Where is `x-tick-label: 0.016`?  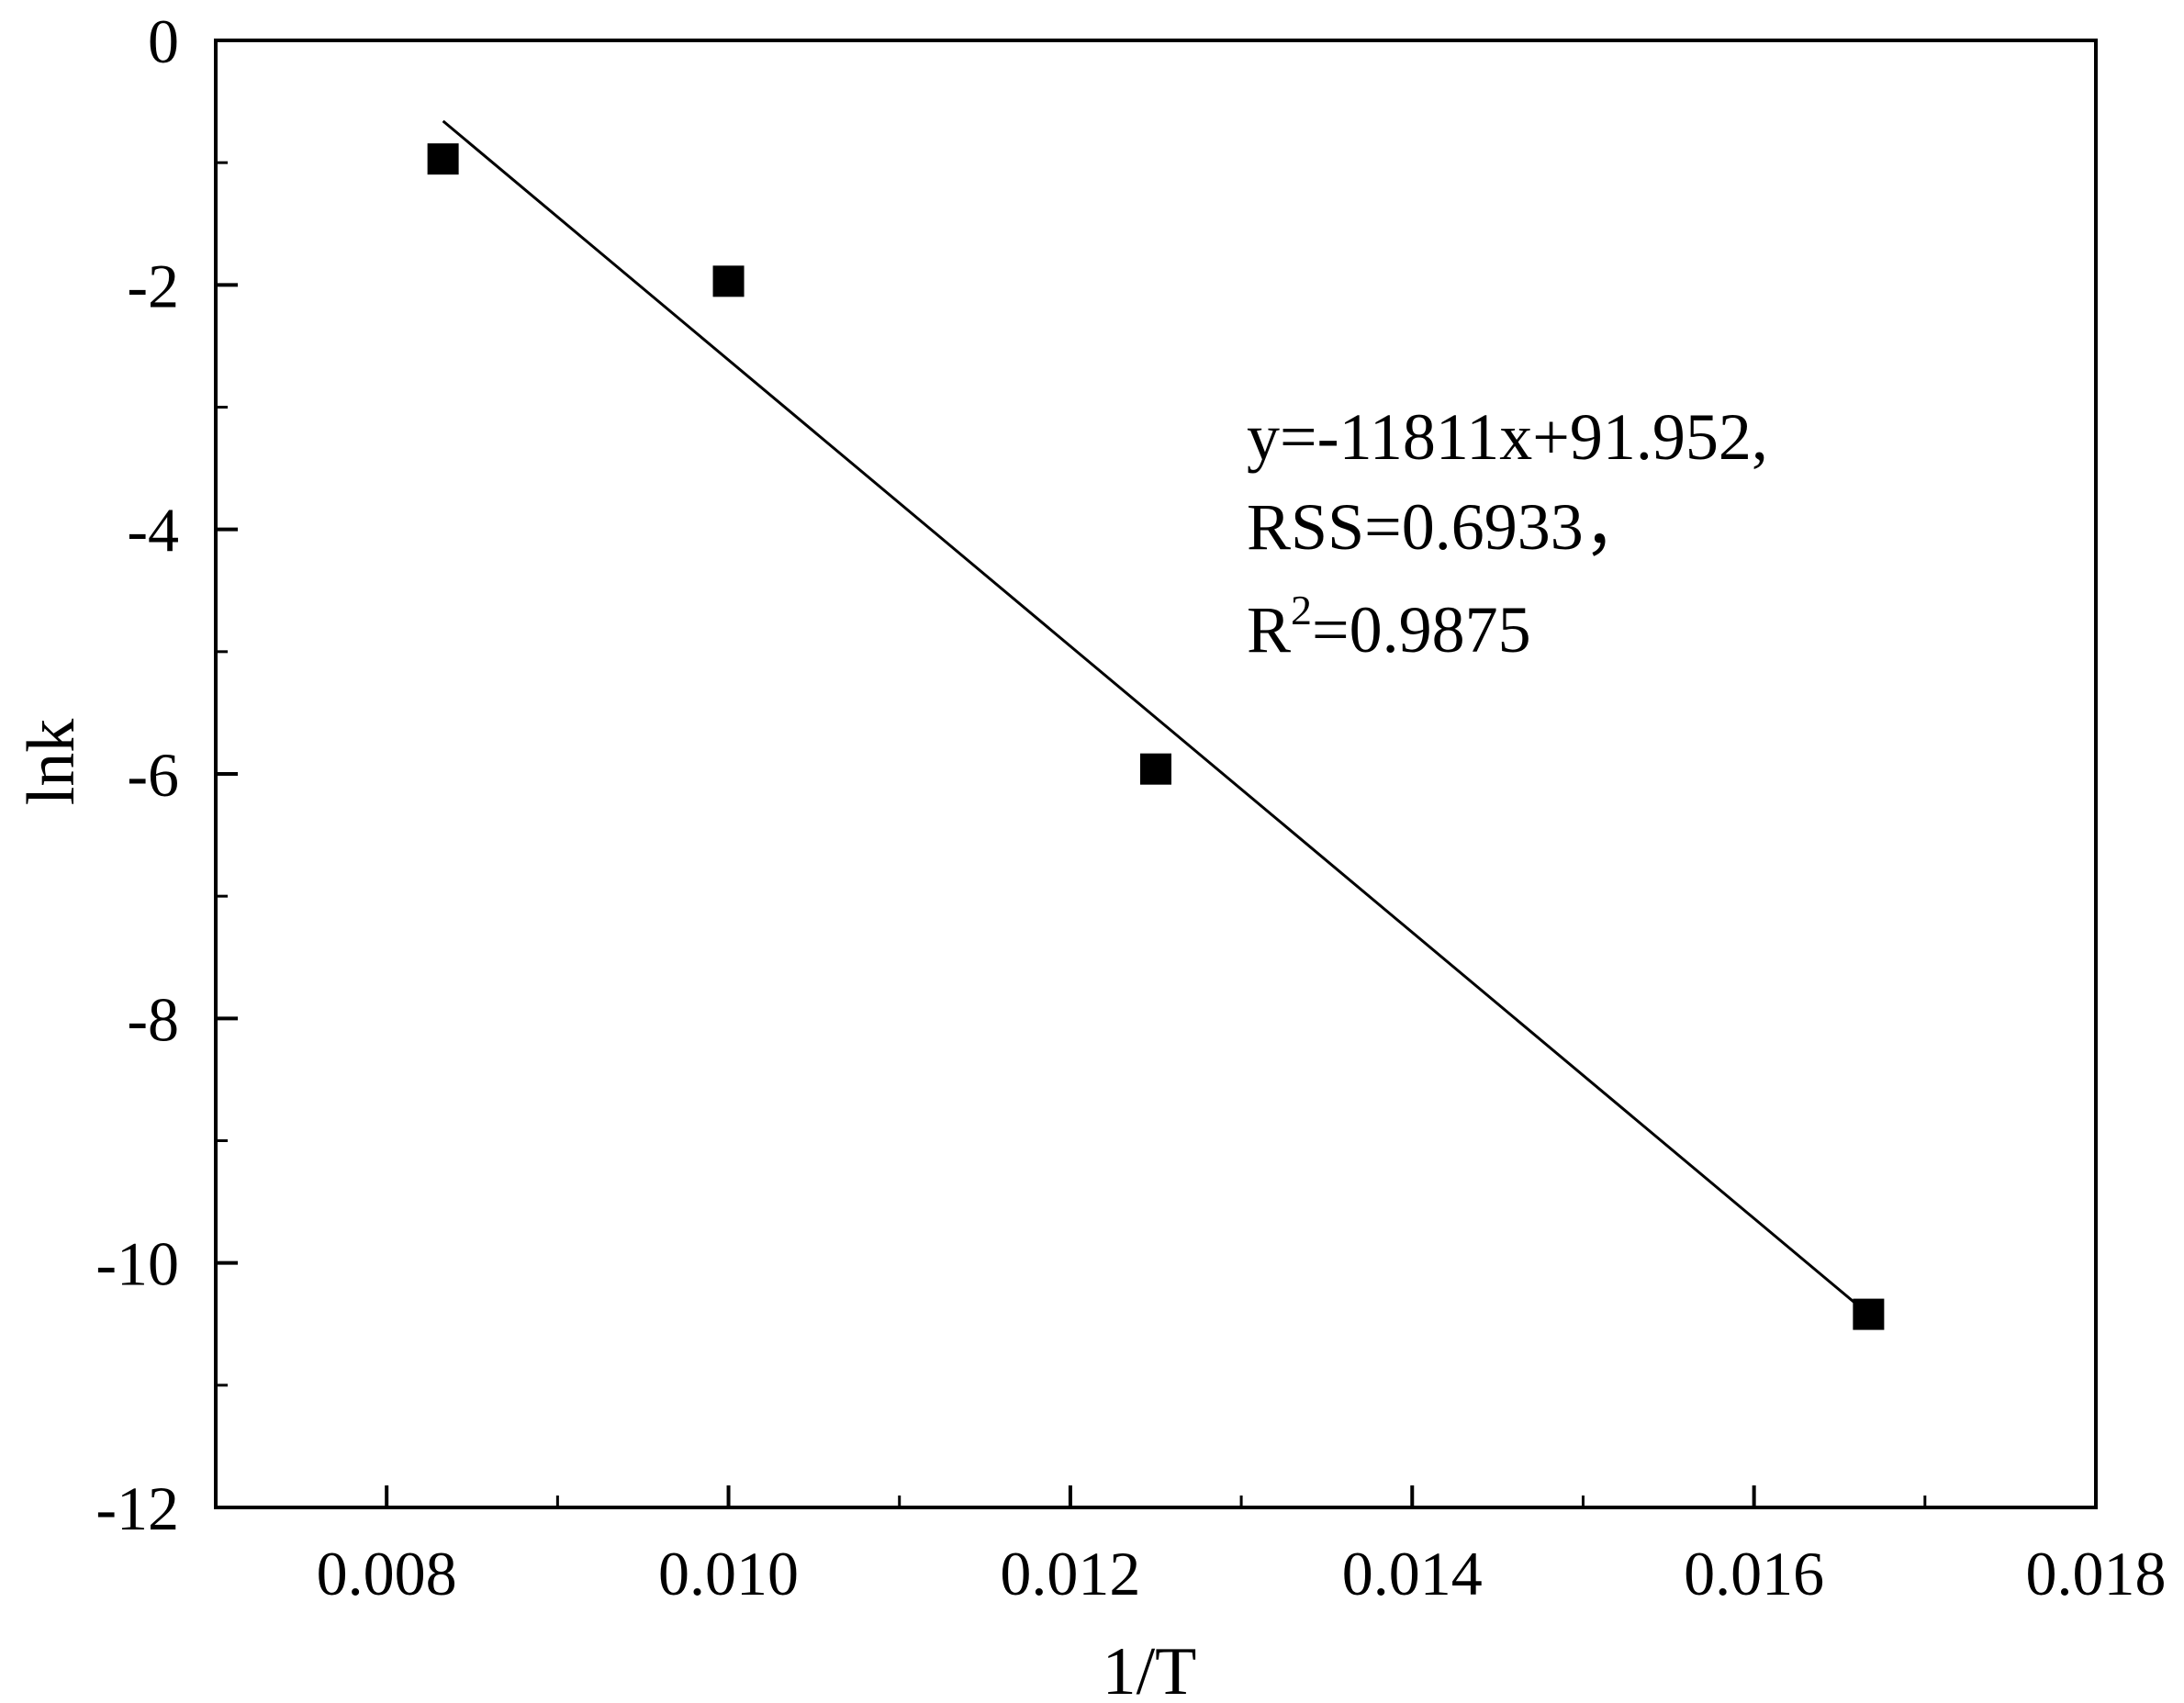 x-tick-label: 0.016 is located at coordinates (1754, 1573).